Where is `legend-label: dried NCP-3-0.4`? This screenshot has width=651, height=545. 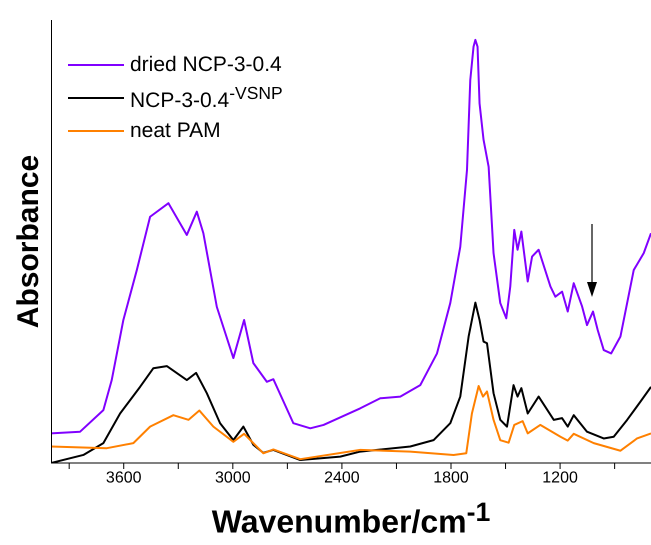
legend-label: dried NCP-3-0.4 is located at coordinates (206, 64).